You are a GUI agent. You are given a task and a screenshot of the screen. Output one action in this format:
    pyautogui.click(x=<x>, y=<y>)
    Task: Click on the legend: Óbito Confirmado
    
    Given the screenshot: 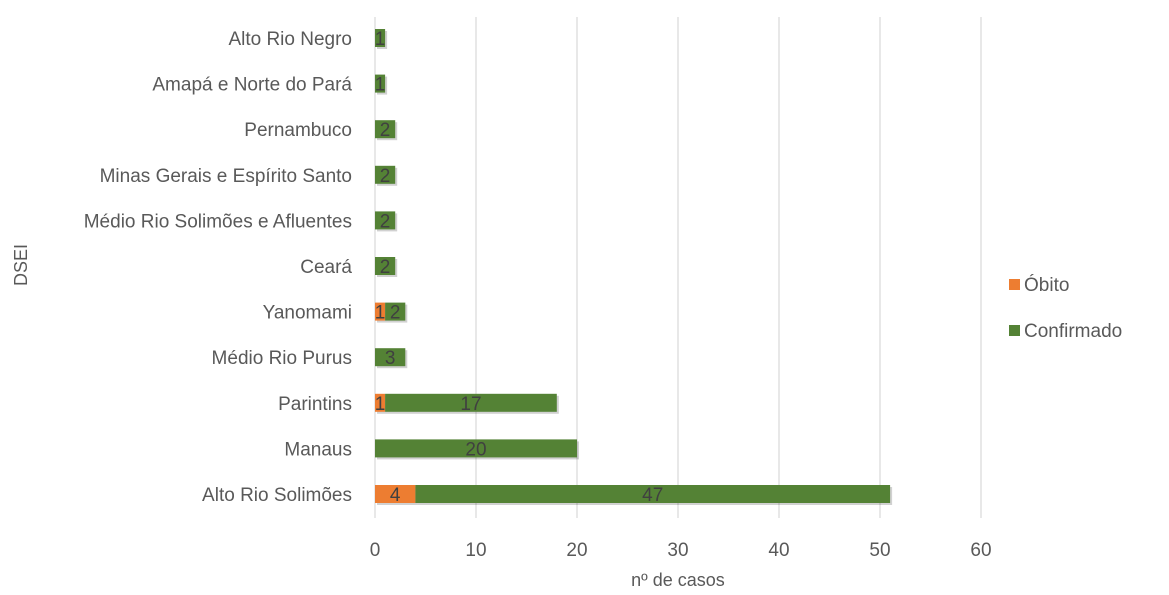 What is the action you would take?
    pyautogui.click(x=1065, y=308)
    